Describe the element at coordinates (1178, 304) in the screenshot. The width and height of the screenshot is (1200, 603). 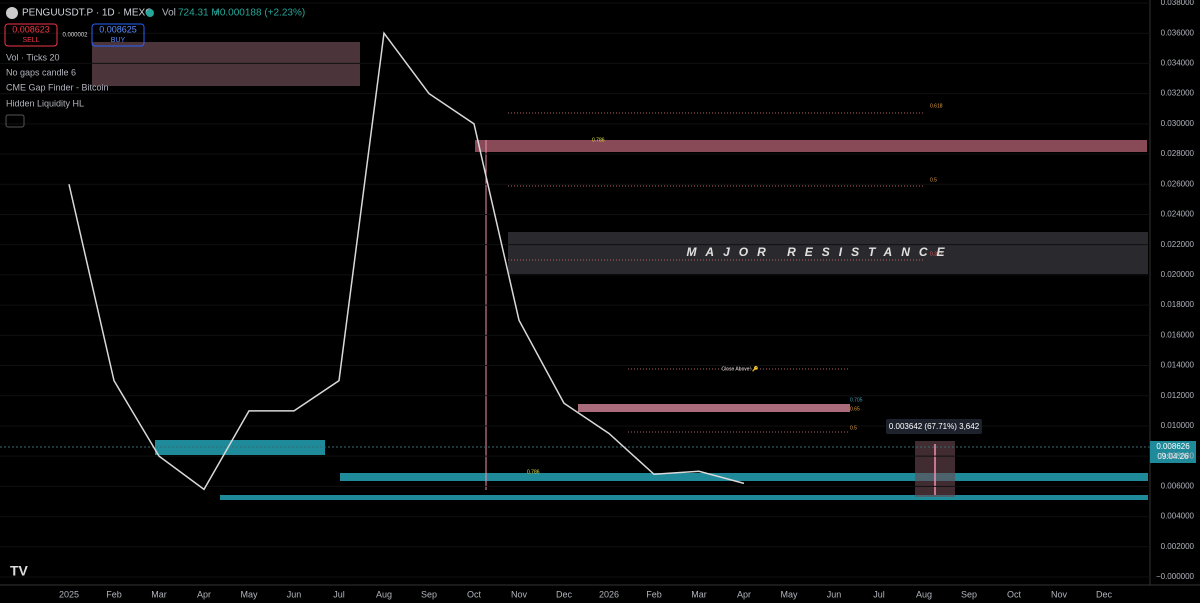
I see `y-tick-label: 0.018000` at that location.